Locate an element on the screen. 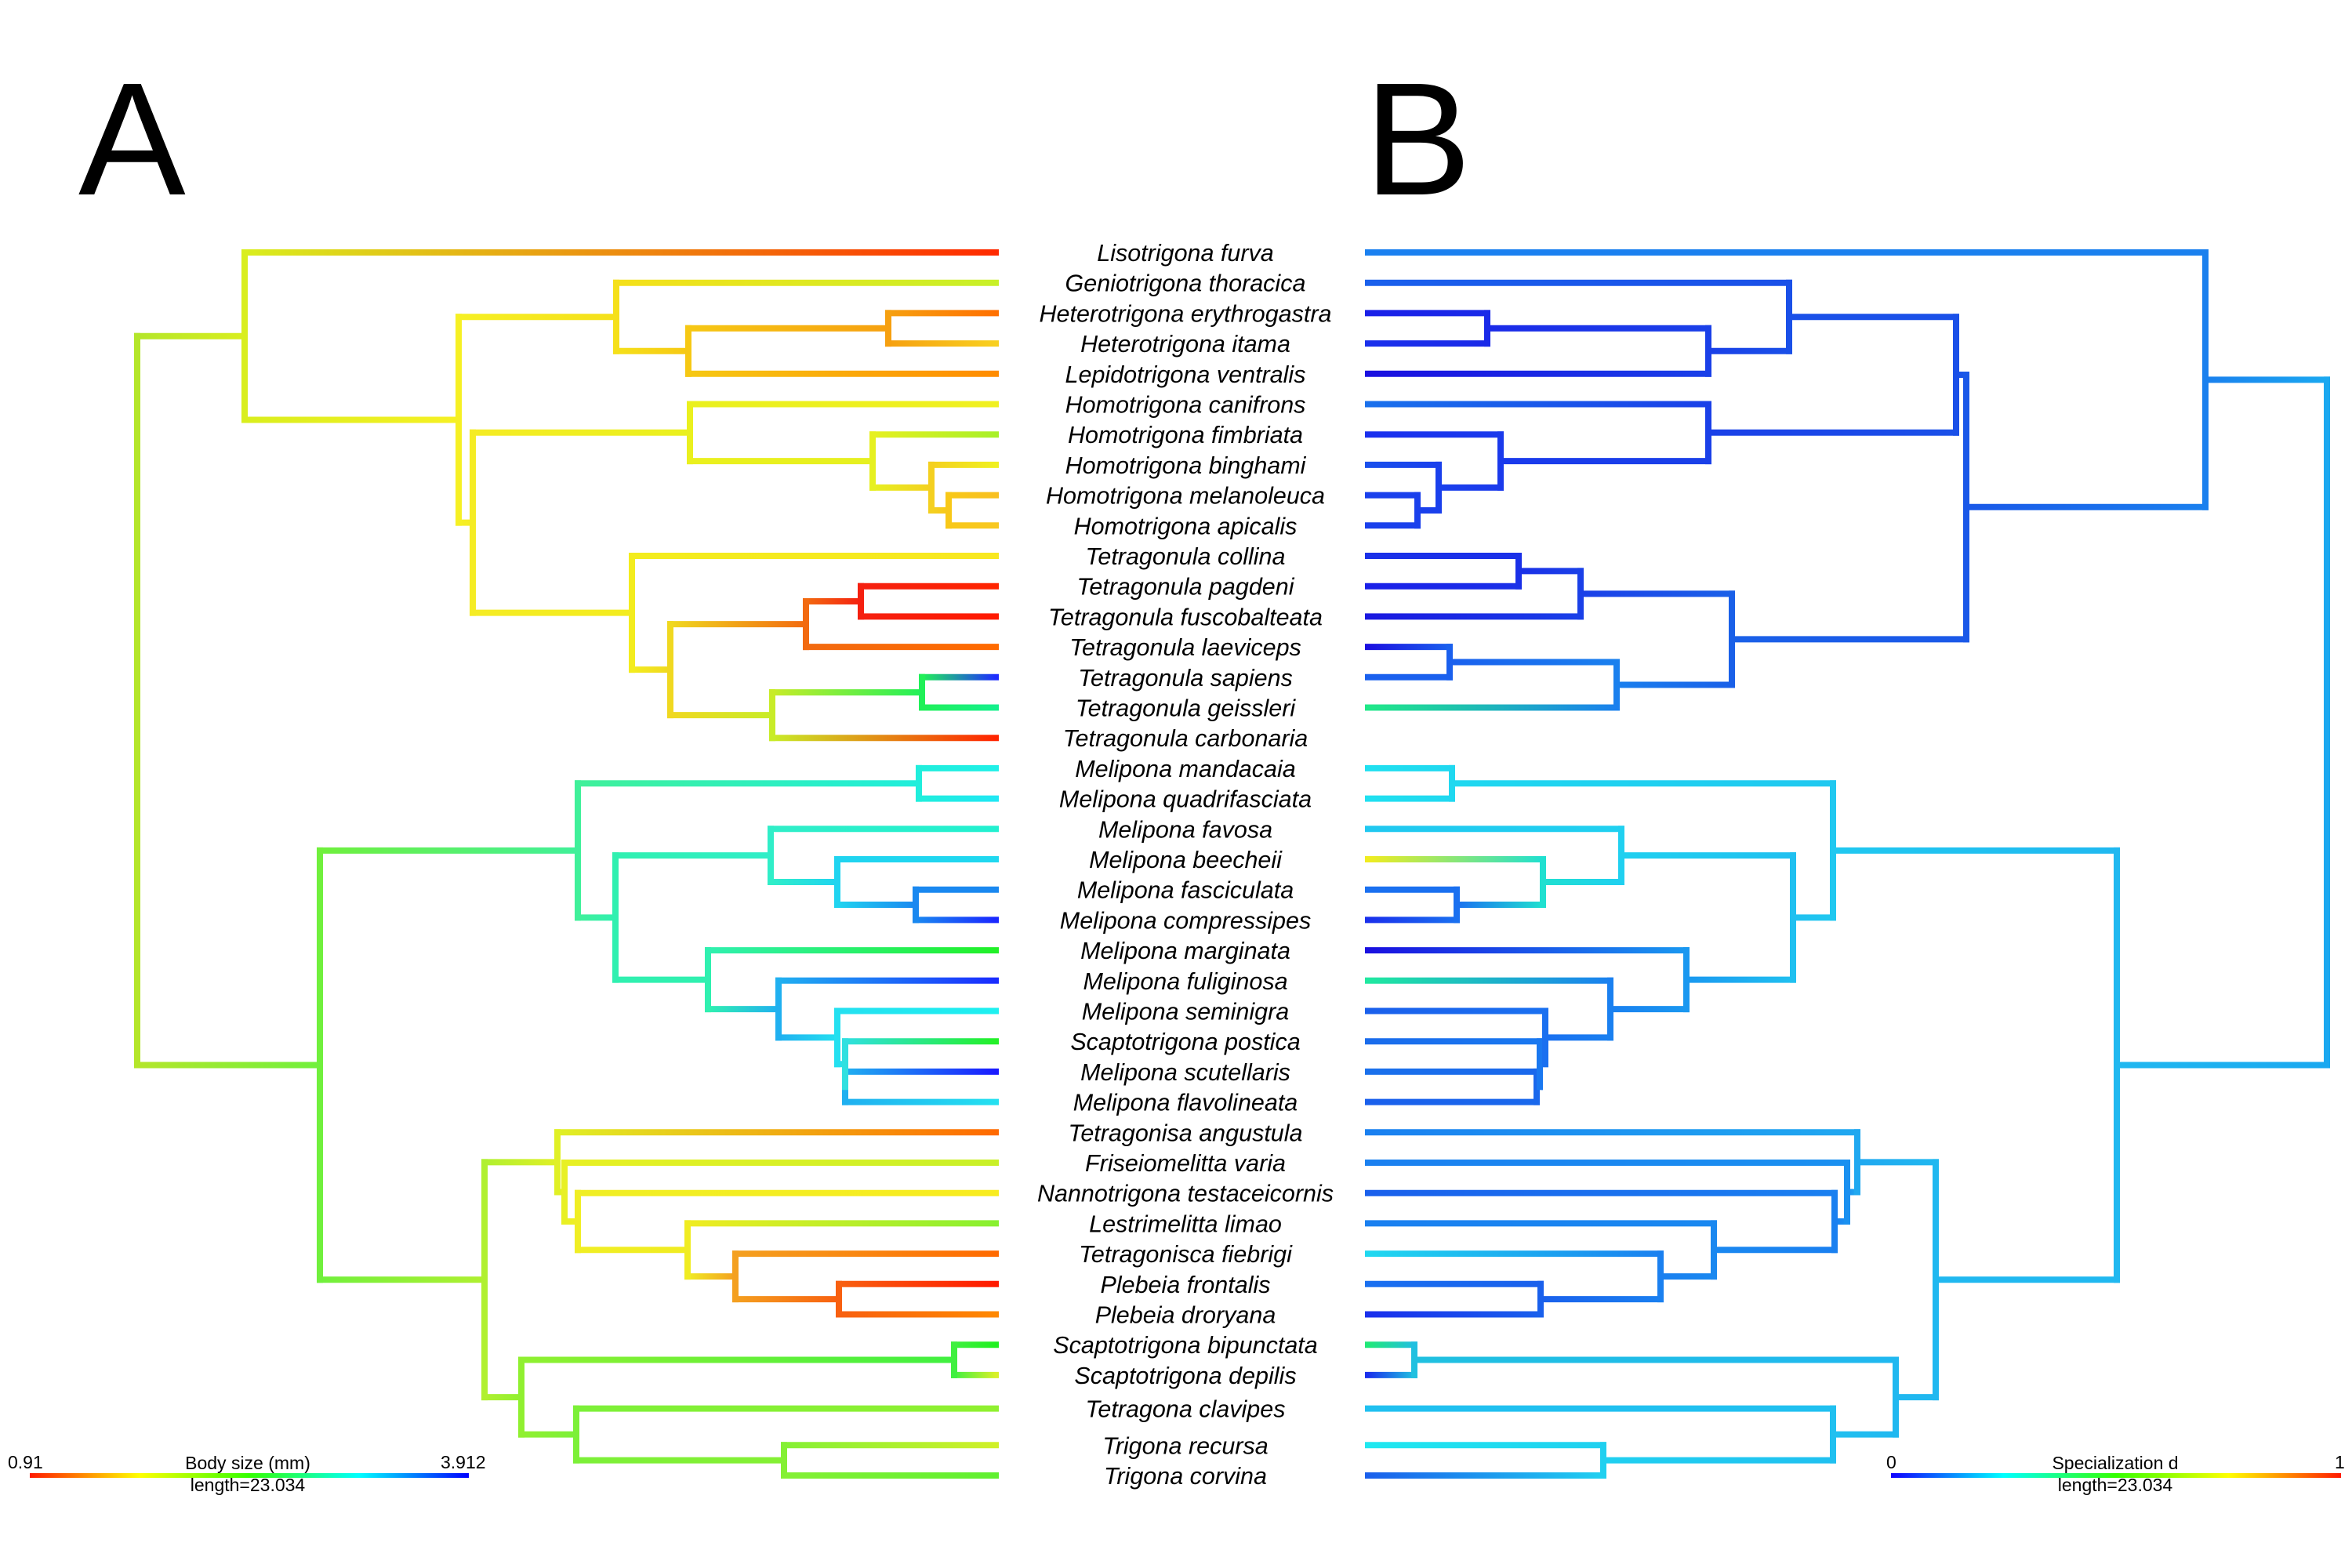 This screenshot has width=2352, height=1568. tip-label: Homotrigona melanoleuca is located at coordinates (1185, 496).